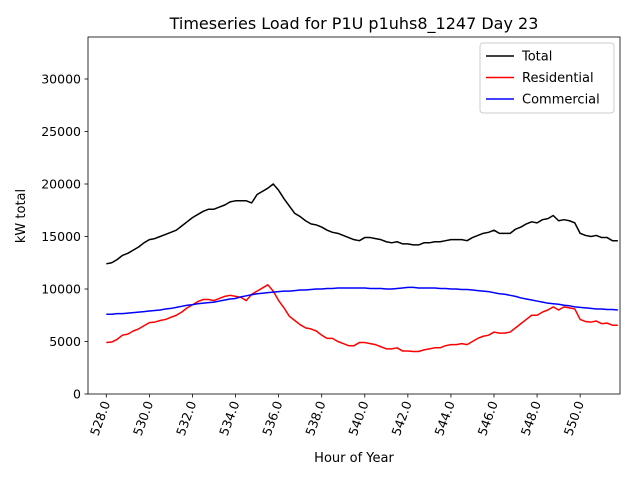 Image resolution: width=640 pixels, height=480 pixels. I want to click on x-tick-label: 530.0, so click(143, 418).